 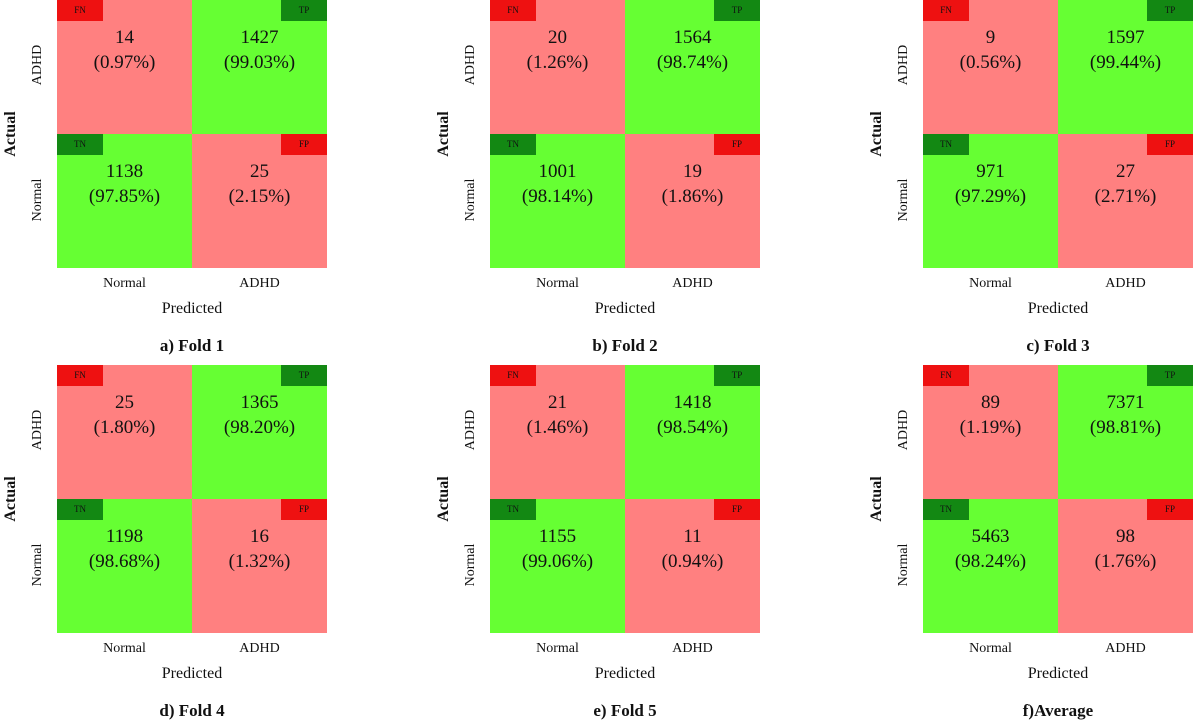 I want to click on panel-caption: c) Fold 3, so click(x=1058, y=345).